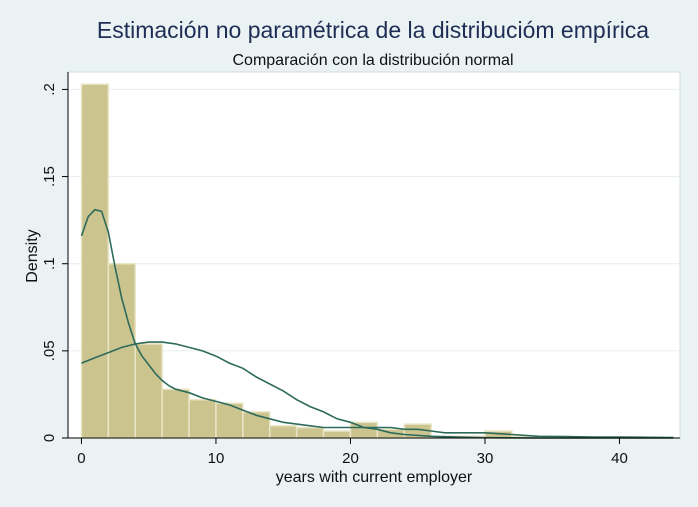 This screenshot has height=507, width=698. What do you see at coordinates (49, 438) in the screenshot?
I see `y-tick-label: 0` at bounding box center [49, 438].